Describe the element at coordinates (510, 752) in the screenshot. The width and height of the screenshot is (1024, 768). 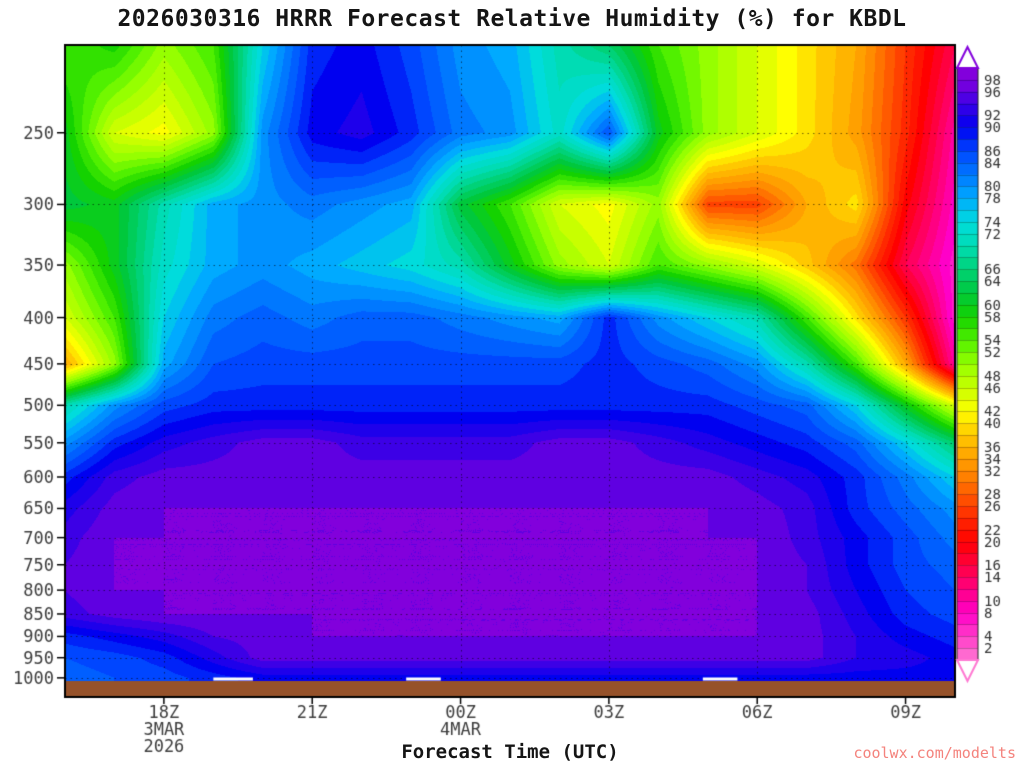
I see `x-axis-title: Forecast Time (UTC)` at that location.